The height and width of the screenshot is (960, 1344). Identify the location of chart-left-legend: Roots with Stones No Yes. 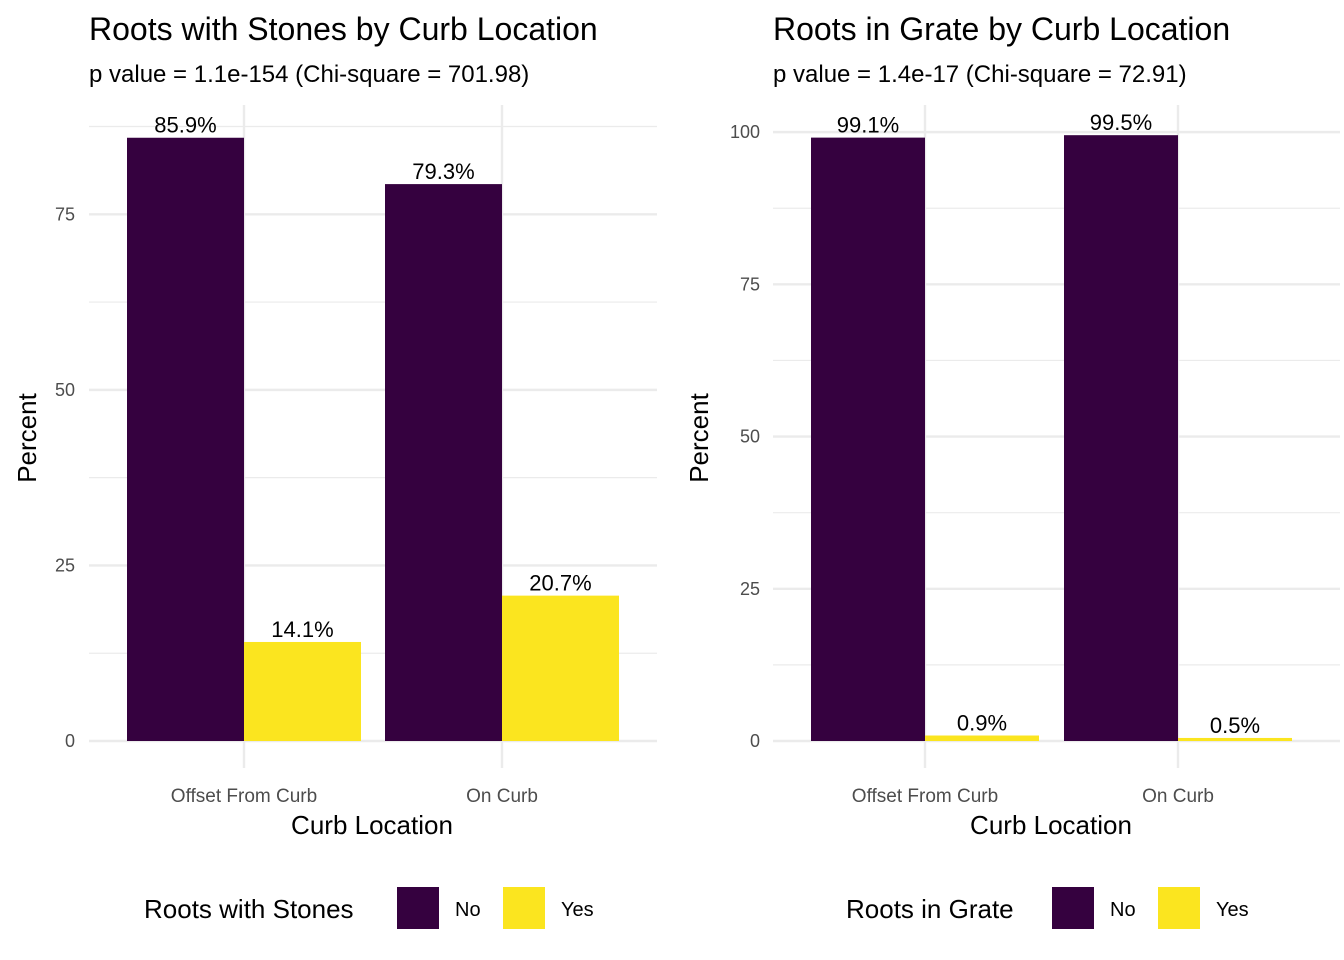
(369, 908).